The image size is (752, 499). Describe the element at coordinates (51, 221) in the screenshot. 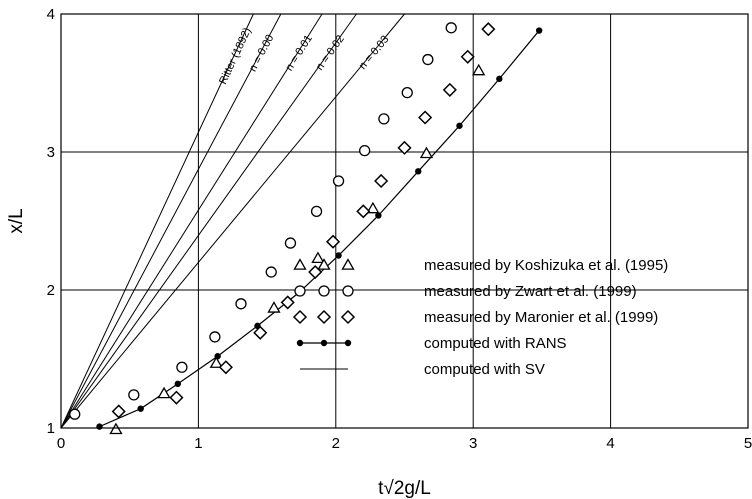

I see `y-tick-labels: 1 2 3 4` at that location.